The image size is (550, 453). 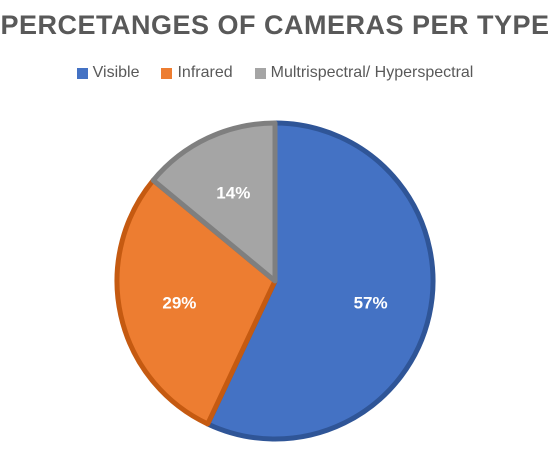 I want to click on data-label-multispectral: 14%, so click(x=233, y=192).